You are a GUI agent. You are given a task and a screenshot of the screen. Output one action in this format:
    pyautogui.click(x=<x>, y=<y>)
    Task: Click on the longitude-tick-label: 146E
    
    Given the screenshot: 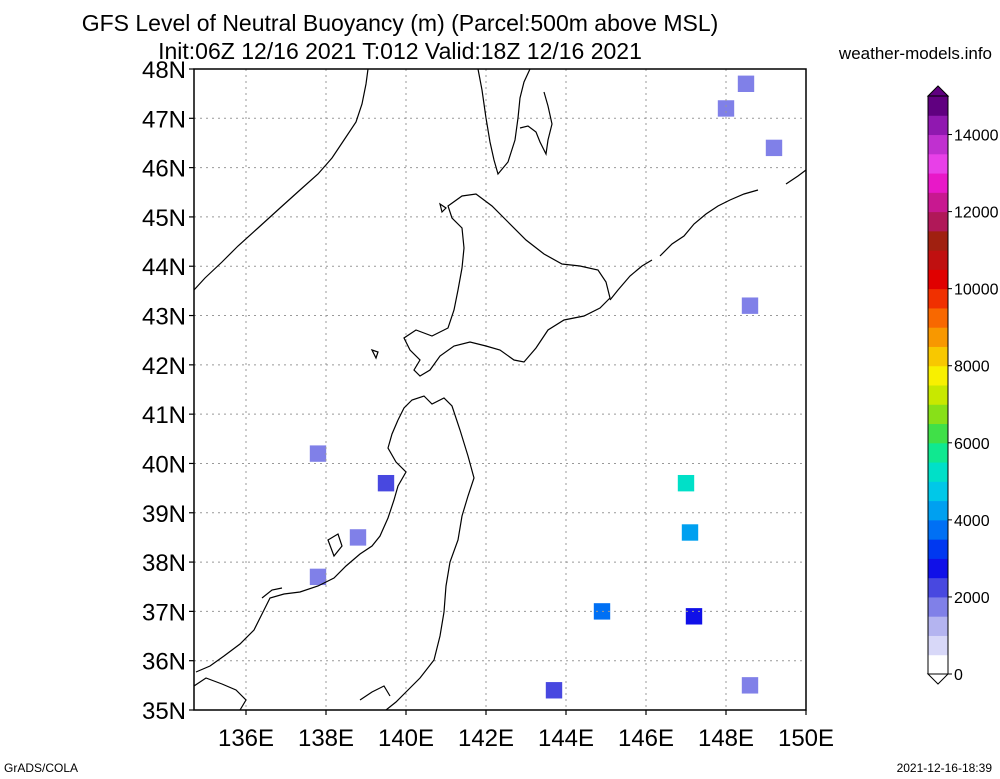 What is the action you would take?
    pyautogui.click(x=646, y=738)
    